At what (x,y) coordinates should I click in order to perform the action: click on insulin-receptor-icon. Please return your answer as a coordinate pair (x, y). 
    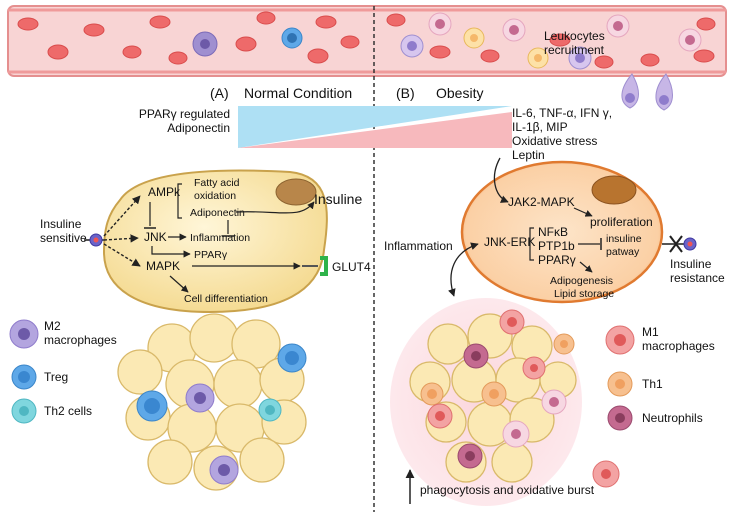
    Looking at the image, I should click on (94, 240).